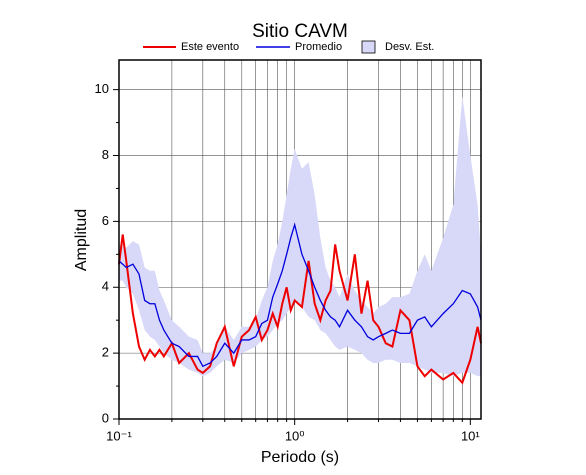  I want to click on legend-swatch, so click(368, 47).